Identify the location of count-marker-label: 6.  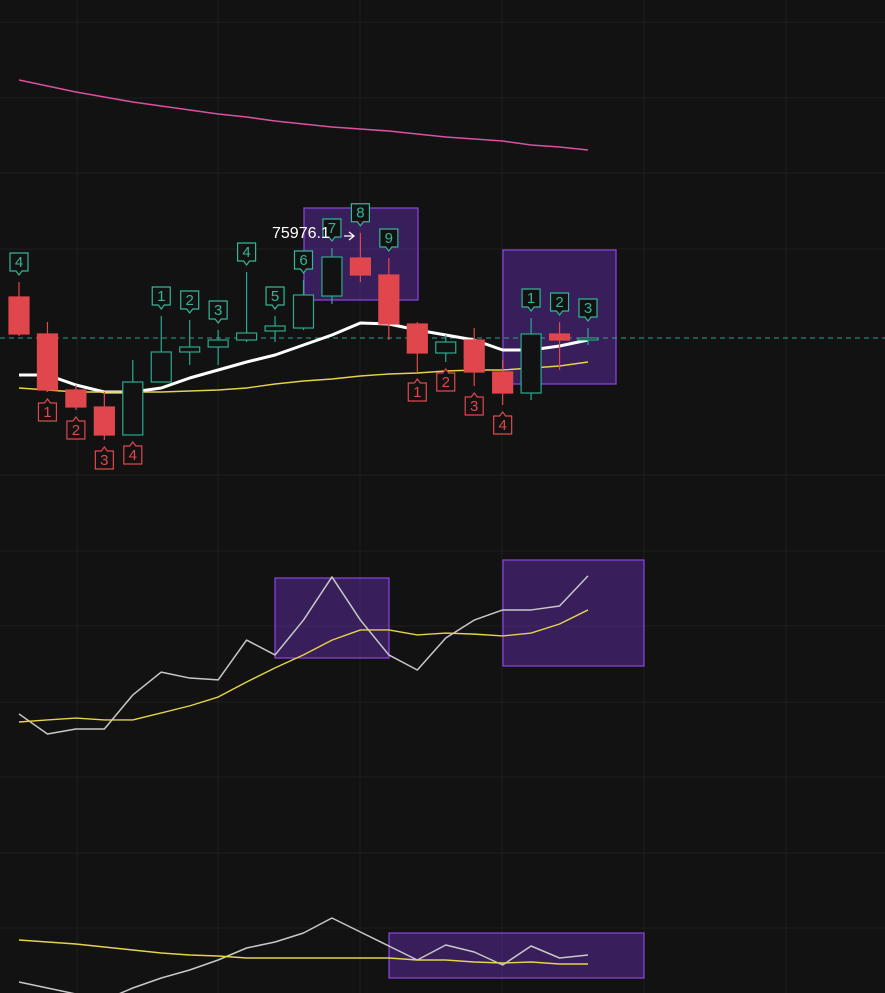
(303, 260).